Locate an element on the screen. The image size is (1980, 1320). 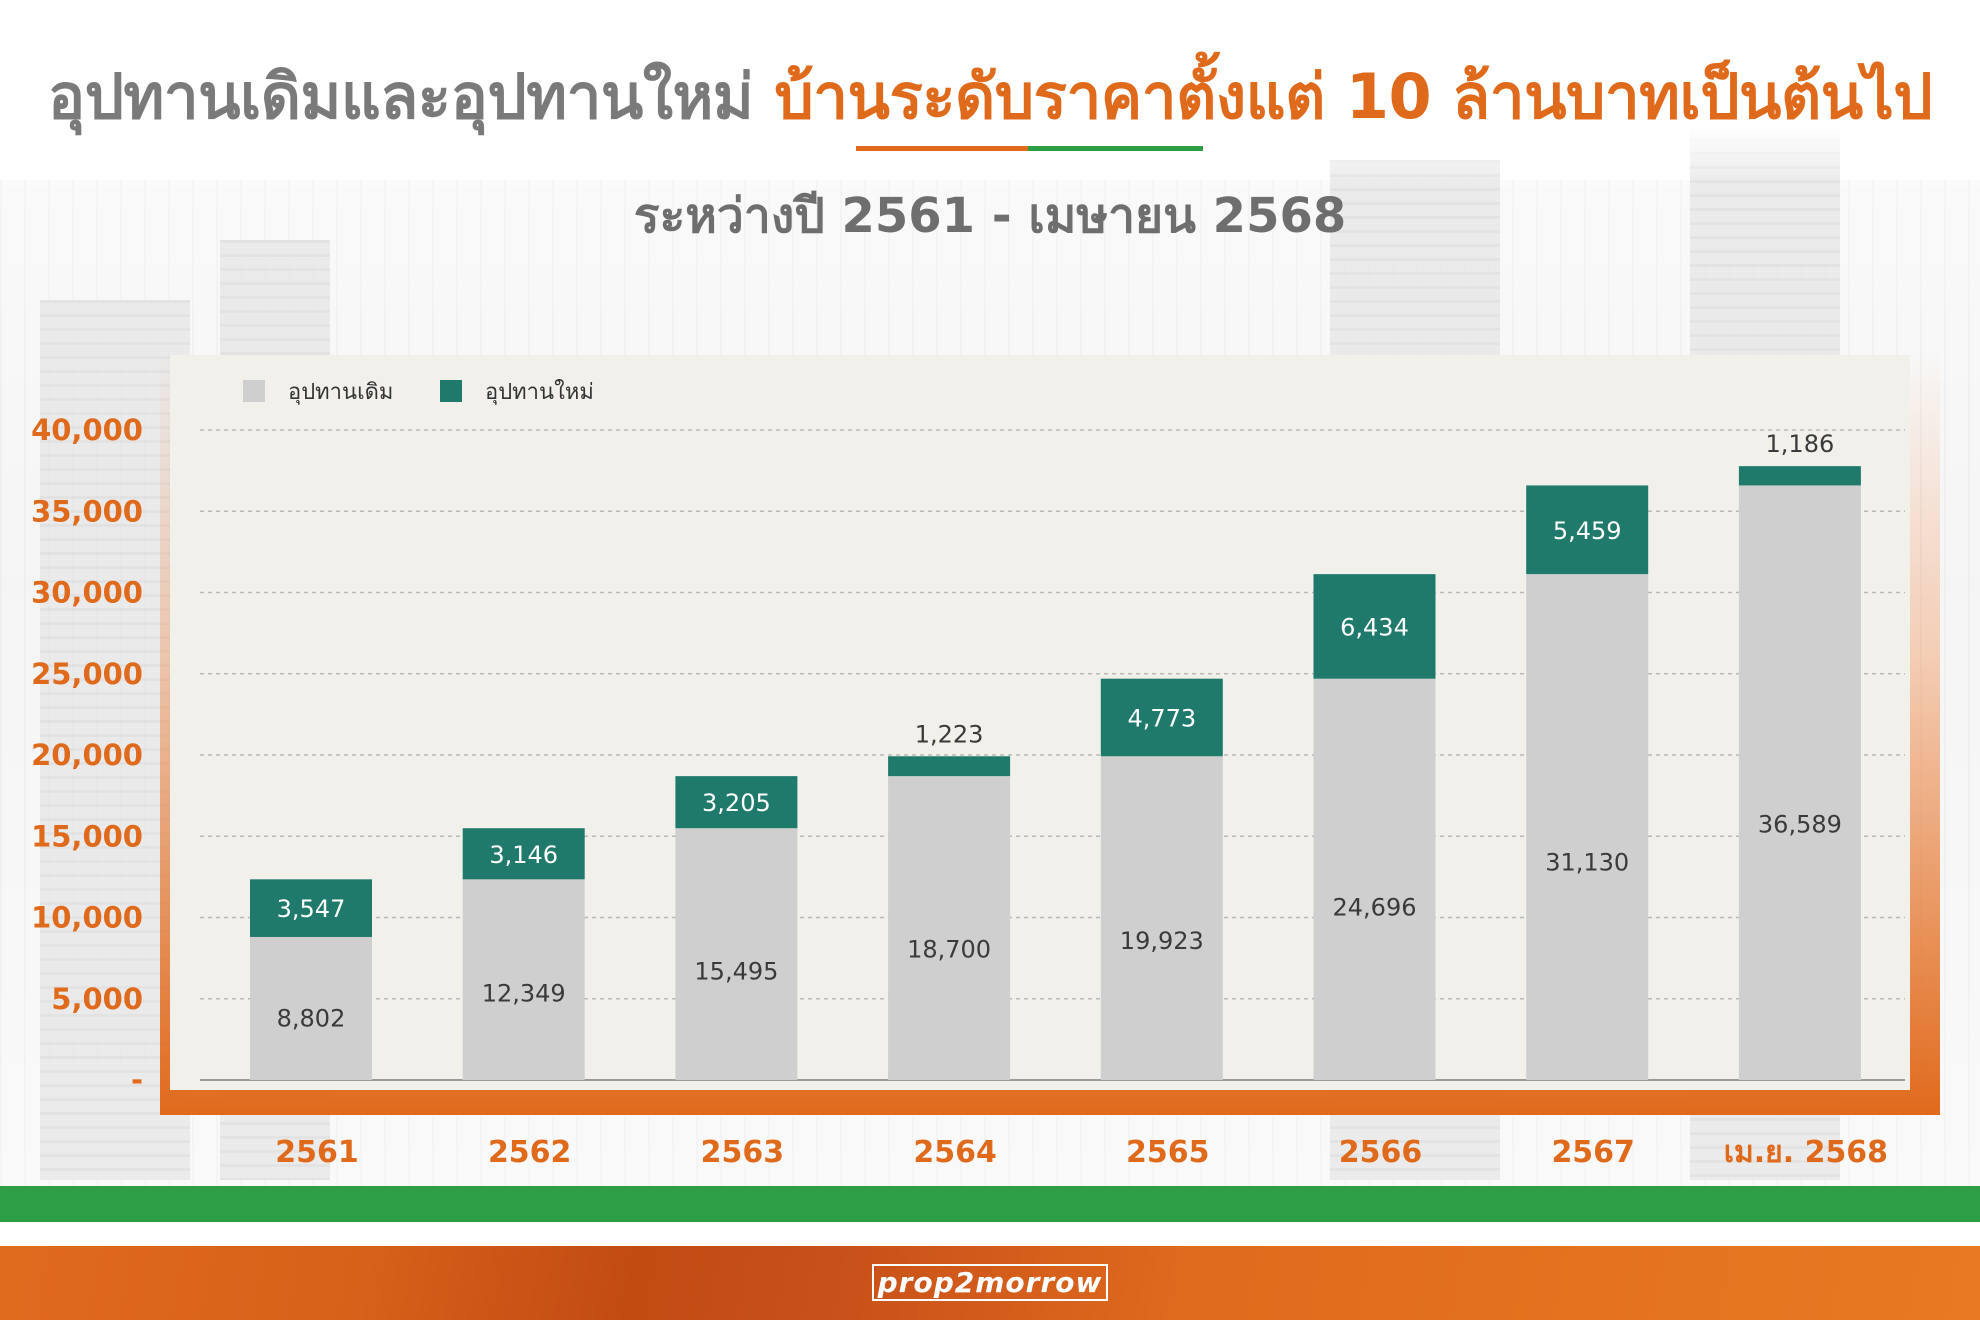
green-band is located at coordinates (990, 1204).